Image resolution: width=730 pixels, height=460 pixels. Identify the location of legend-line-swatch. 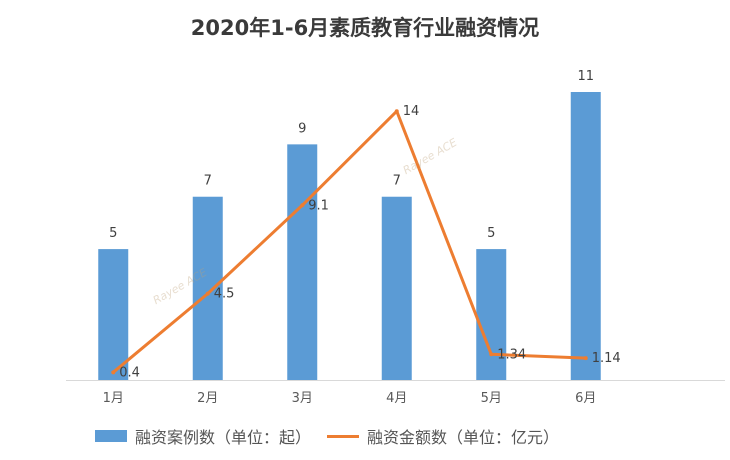
(343, 436).